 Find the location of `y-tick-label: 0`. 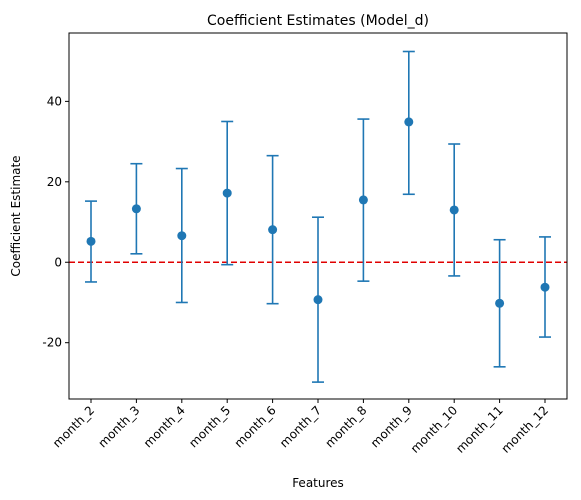

y-tick-label: 0 is located at coordinates (58, 262).